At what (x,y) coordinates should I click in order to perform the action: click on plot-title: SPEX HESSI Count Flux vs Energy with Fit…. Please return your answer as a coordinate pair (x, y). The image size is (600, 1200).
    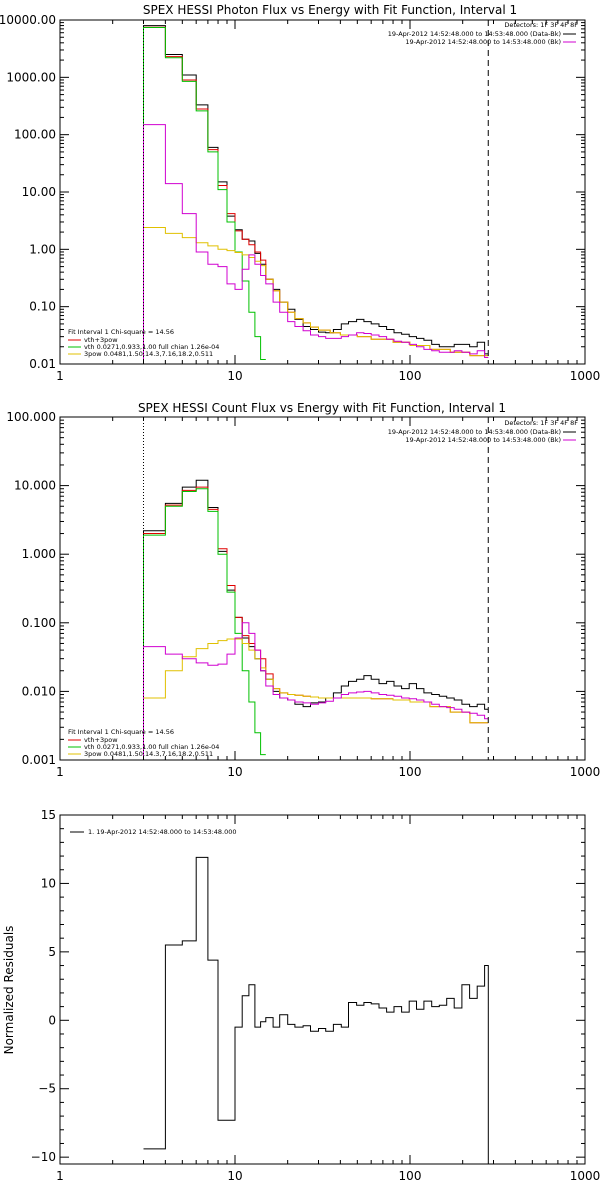
    Looking at the image, I should click on (322, 408).